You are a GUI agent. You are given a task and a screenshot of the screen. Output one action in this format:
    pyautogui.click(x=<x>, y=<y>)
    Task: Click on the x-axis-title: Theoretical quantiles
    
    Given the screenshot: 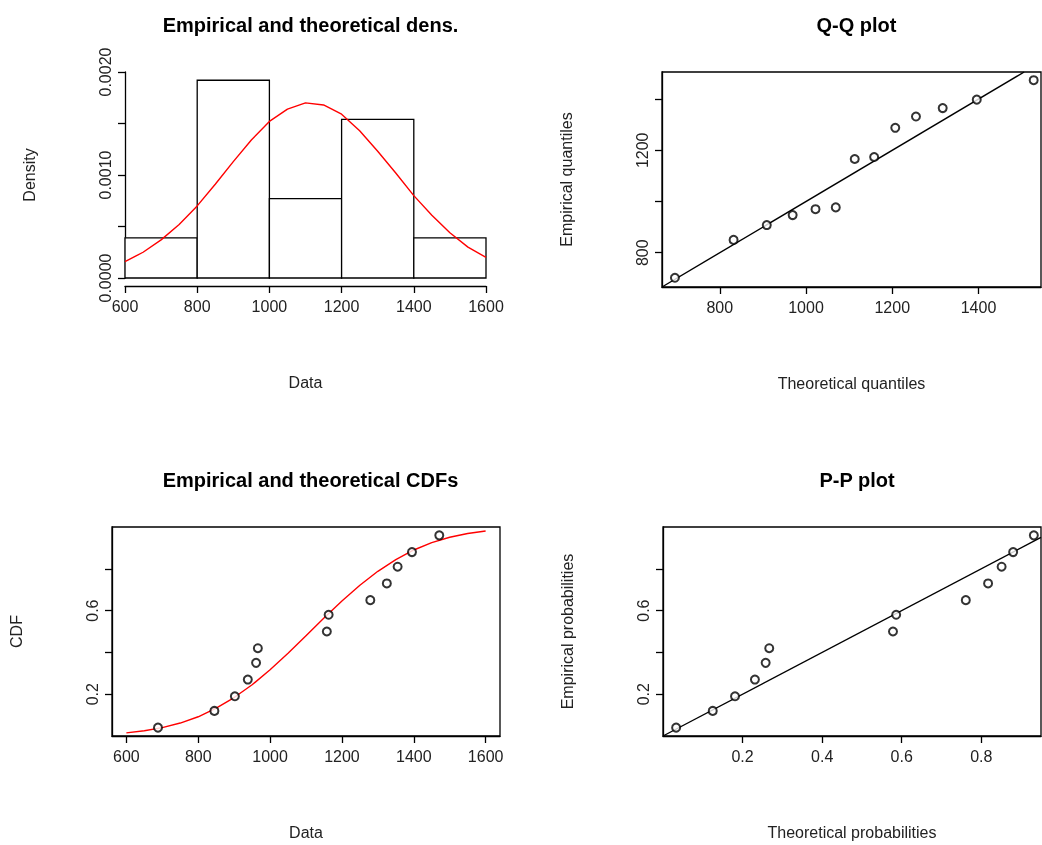 What is the action you would take?
    pyautogui.click(x=851, y=383)
    